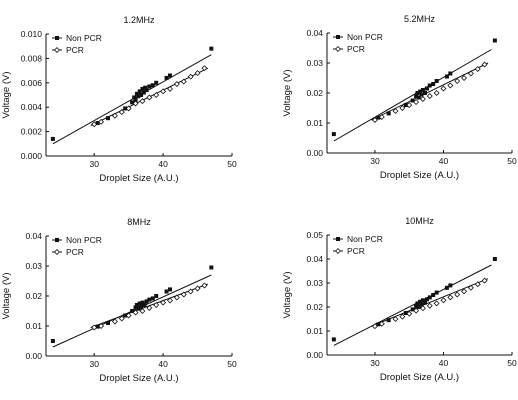 This screenshot has width=518, height=400. What do you see at coordinates (314, 153) in the screenshot?
I see `y-tick-label: 0.00` at bounding box center [314, 153].